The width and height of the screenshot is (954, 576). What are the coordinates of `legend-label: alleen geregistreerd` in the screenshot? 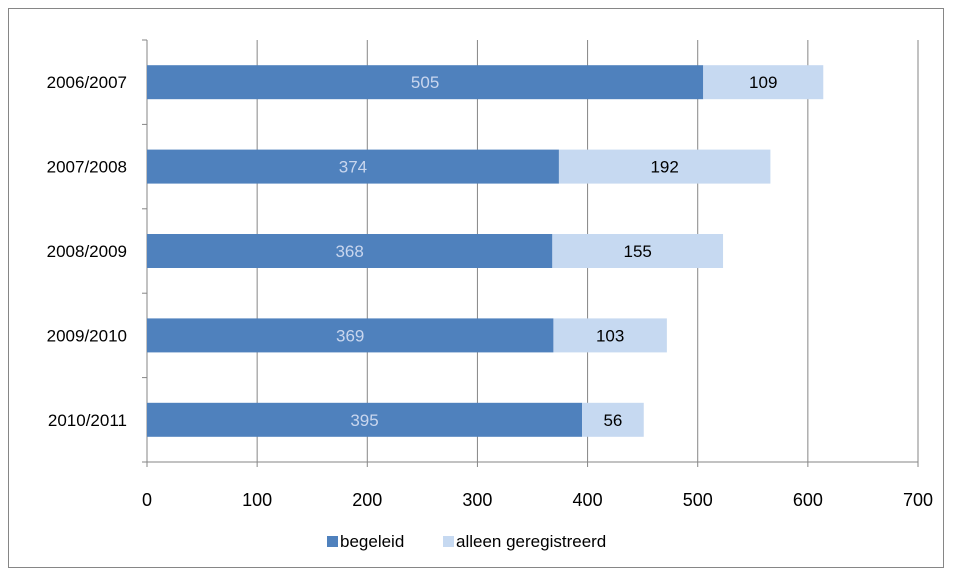 It's located at (531, 541).